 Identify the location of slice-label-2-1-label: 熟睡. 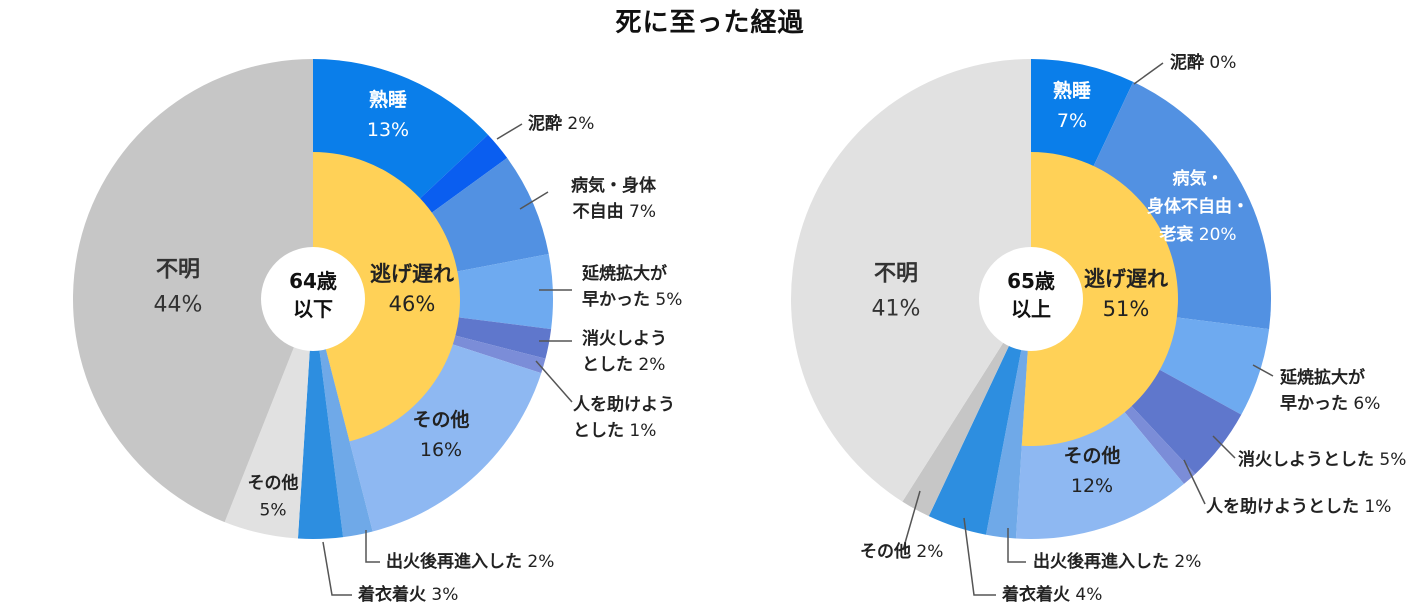
(1072, 90).